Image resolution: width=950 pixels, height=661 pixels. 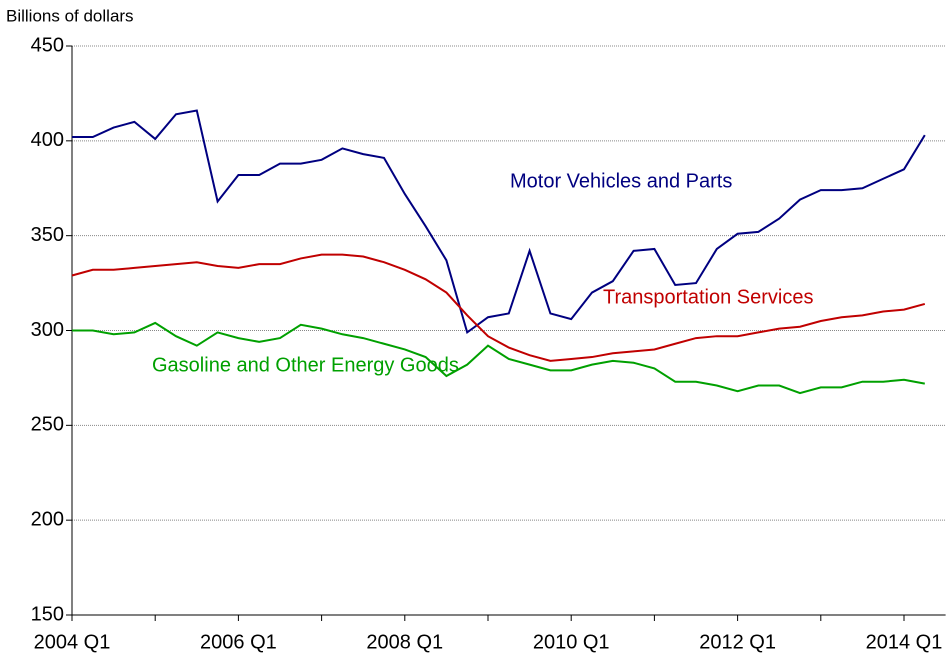 What do you see at coordinates (305, 365) in the screenshot?
I see `series-label: Gasoline and Other Energy Goods` at bounding box center [305, 365].